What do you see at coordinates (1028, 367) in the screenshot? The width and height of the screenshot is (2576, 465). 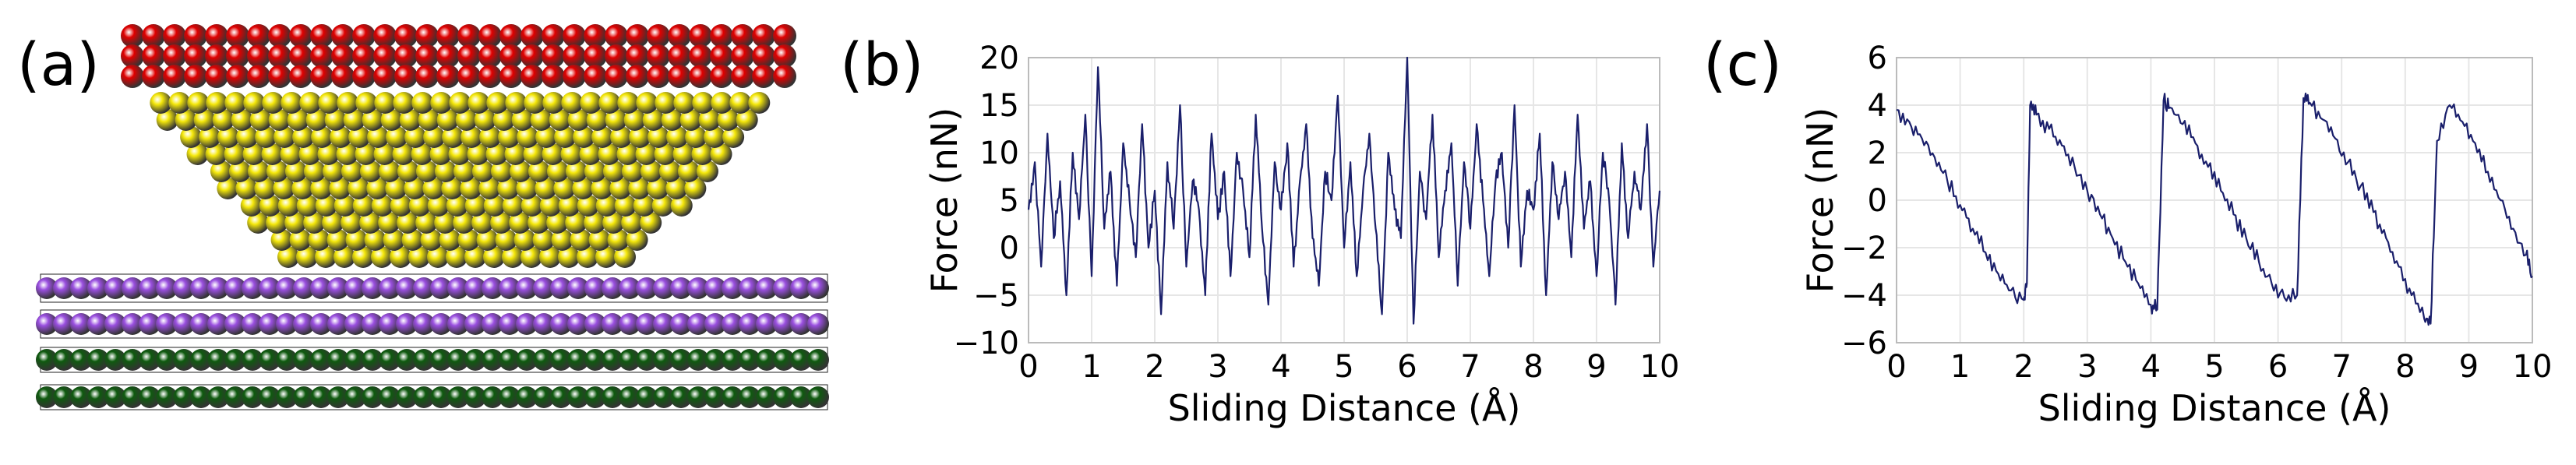 I see `chart-b-x-tick-label-0: 0` at bounding box center [1028, 367].